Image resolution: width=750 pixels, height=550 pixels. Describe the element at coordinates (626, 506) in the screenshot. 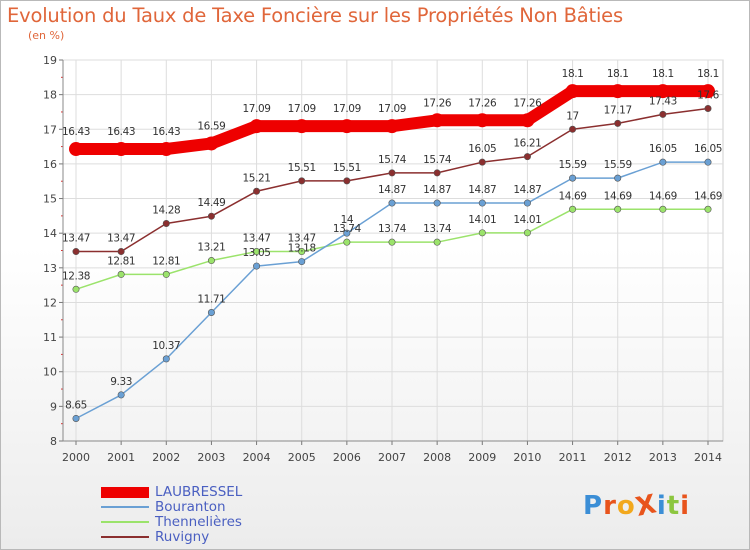

I see `logo-letter: o` at that location.